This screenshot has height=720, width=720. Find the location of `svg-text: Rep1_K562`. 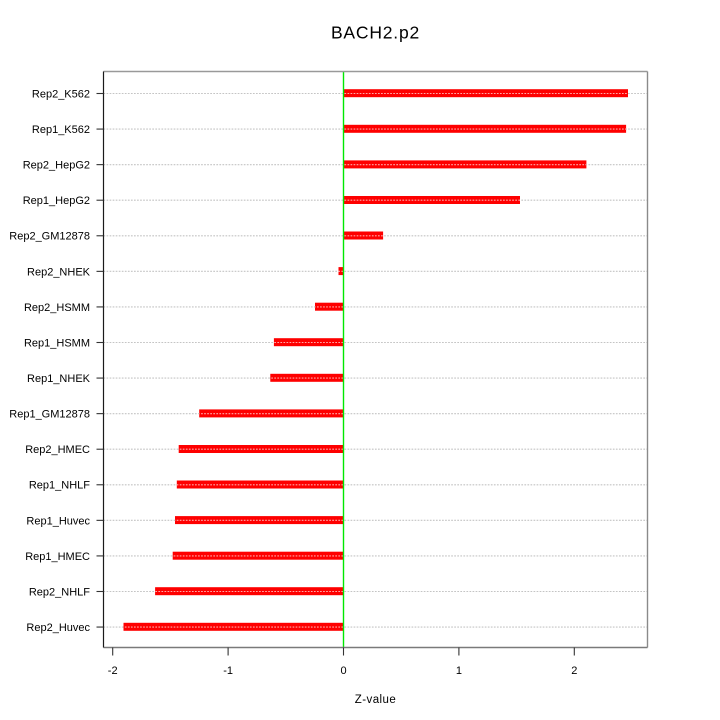

svg-text: Rep1_K562 is located at coordinates (61, 130).